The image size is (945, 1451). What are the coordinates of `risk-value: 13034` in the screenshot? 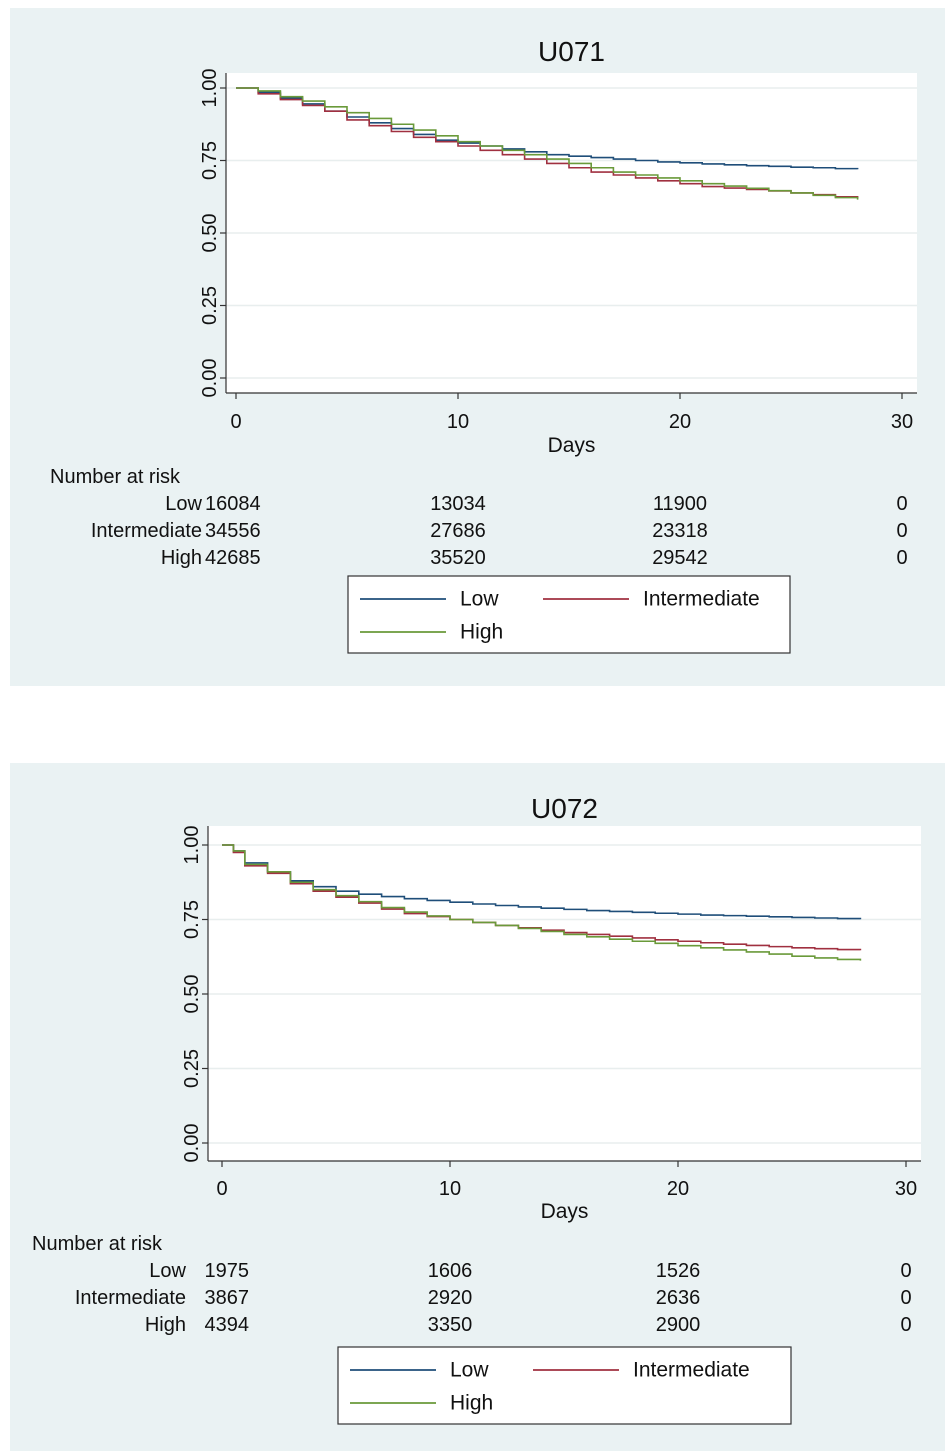 It's located at (458, 504).